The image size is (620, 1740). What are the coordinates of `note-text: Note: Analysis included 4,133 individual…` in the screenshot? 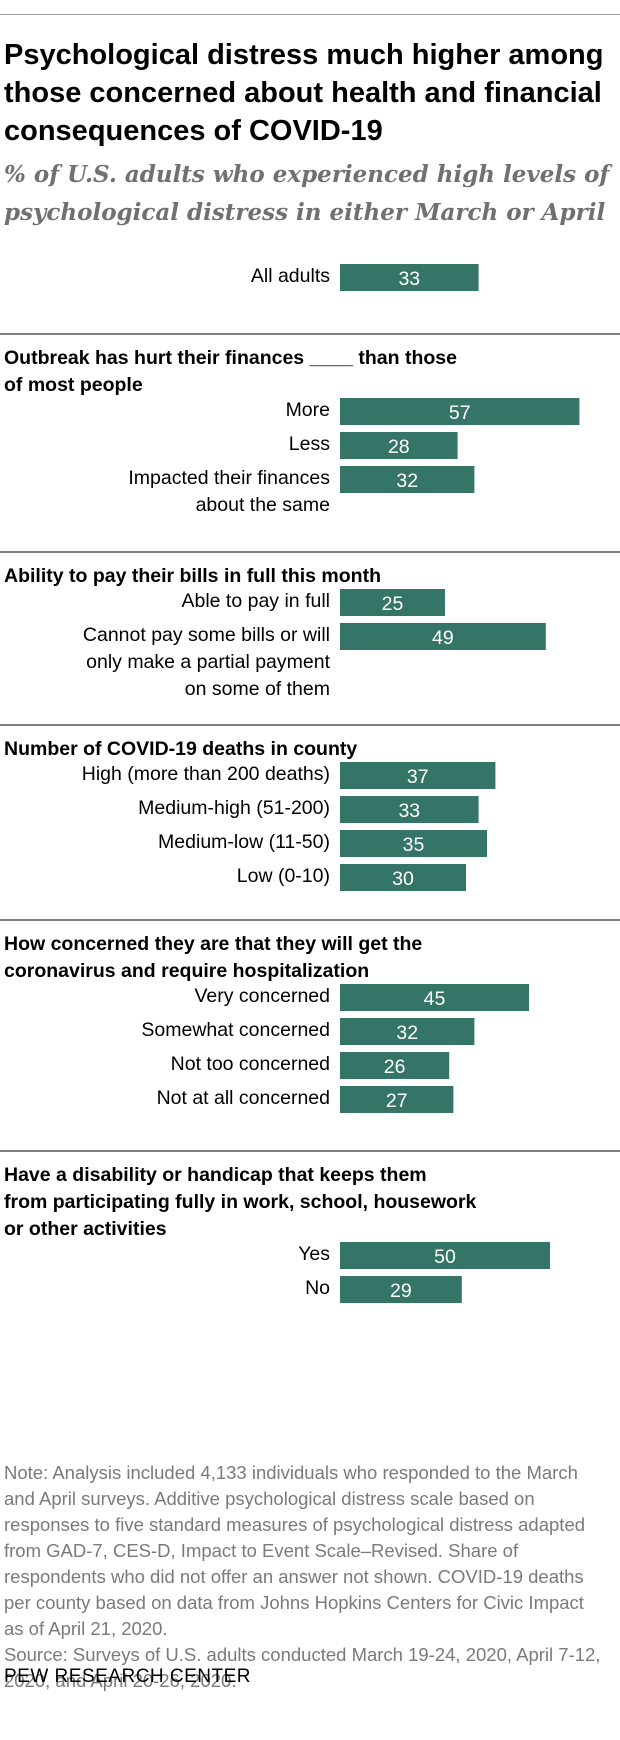 It's located at (295, 1550).